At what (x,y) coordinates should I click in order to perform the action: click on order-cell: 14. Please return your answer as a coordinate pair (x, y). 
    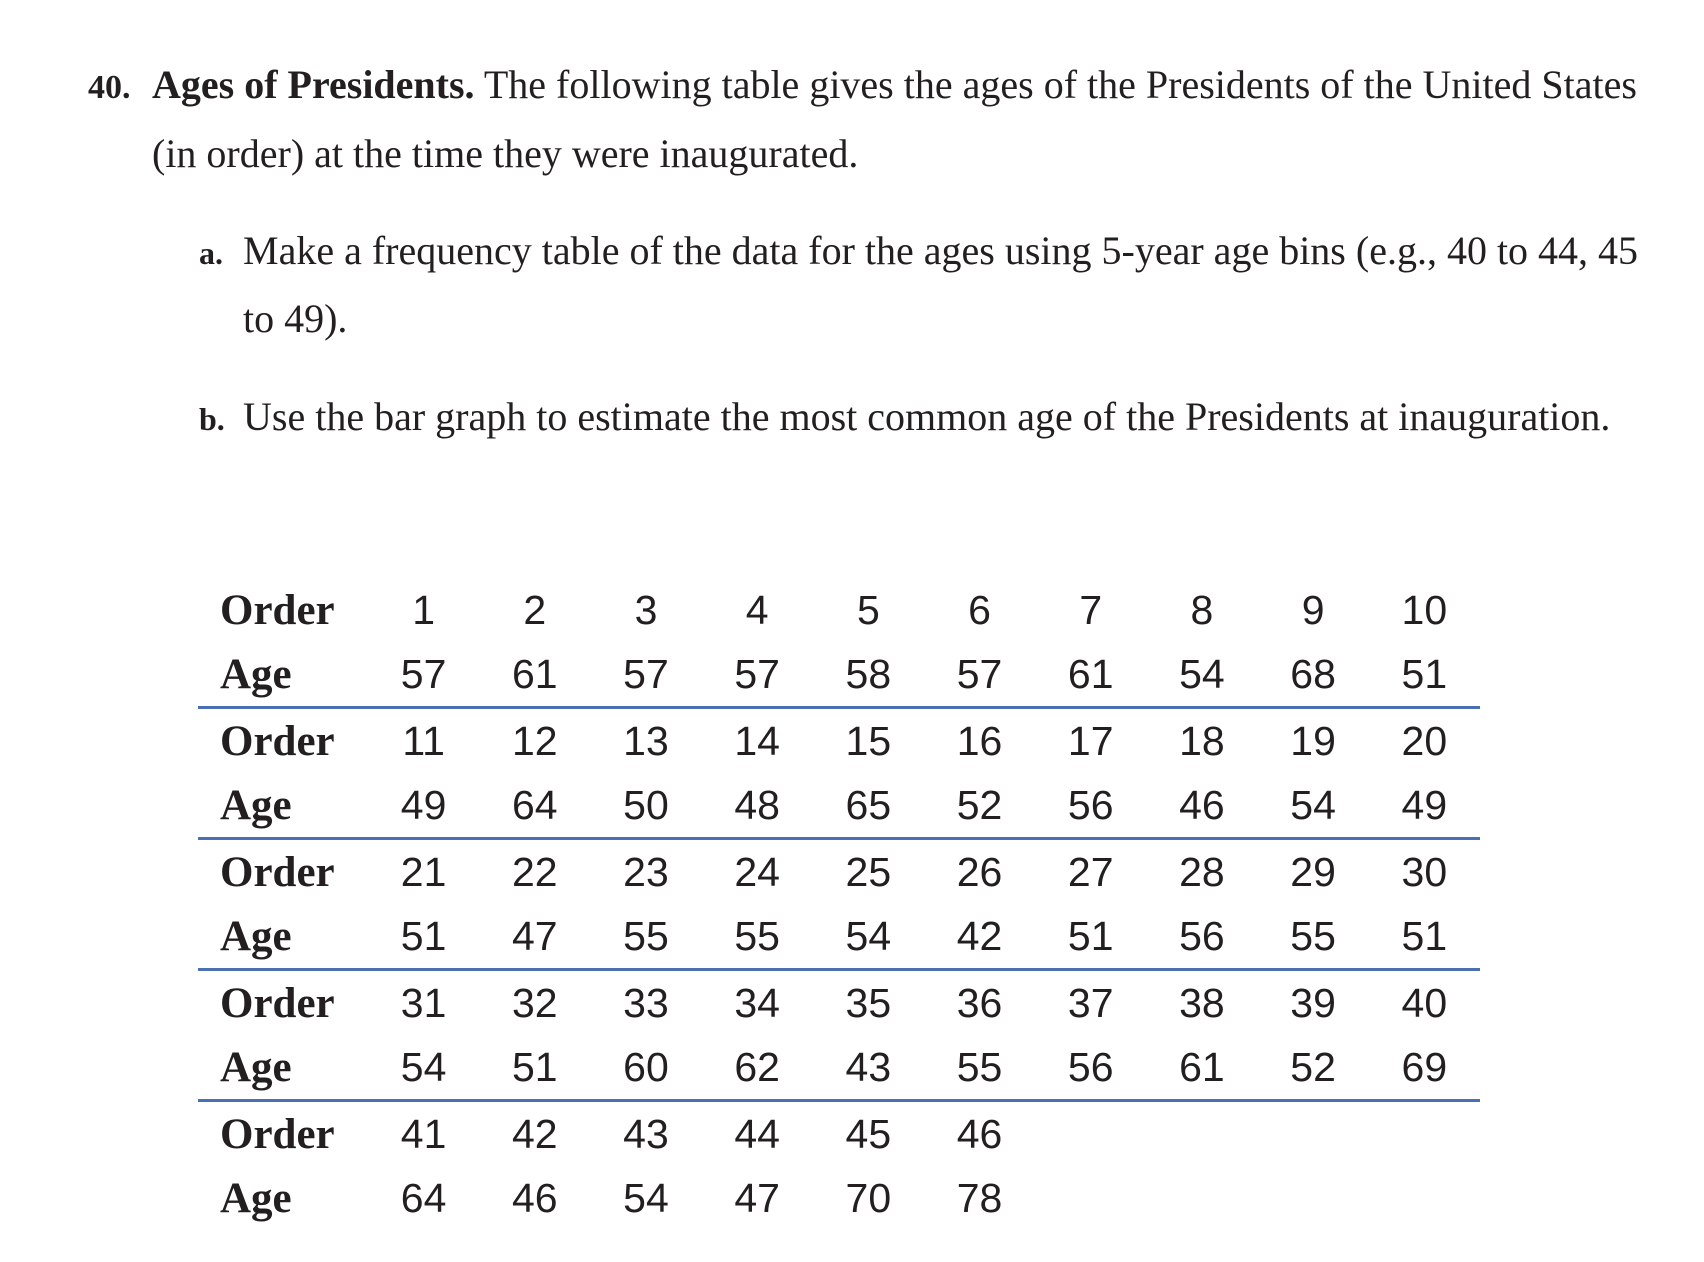
    Looking at the image, I should click on (757, 740).